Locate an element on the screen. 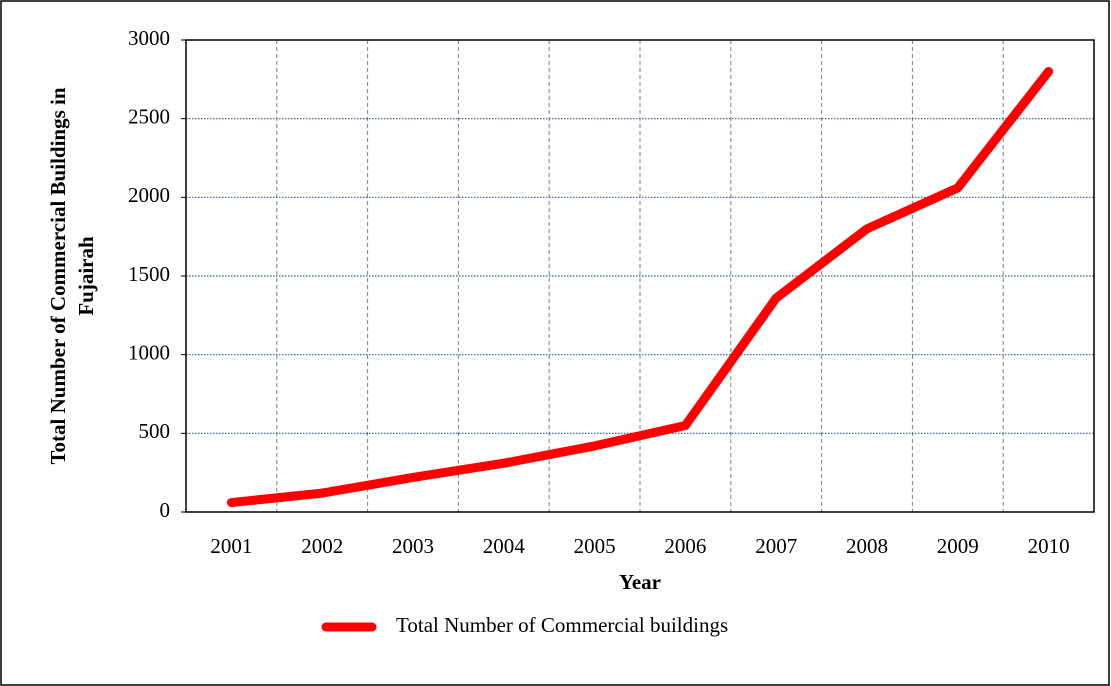  legend-label: Total Number of Commercial buildings is located at coordinates (562, 625).